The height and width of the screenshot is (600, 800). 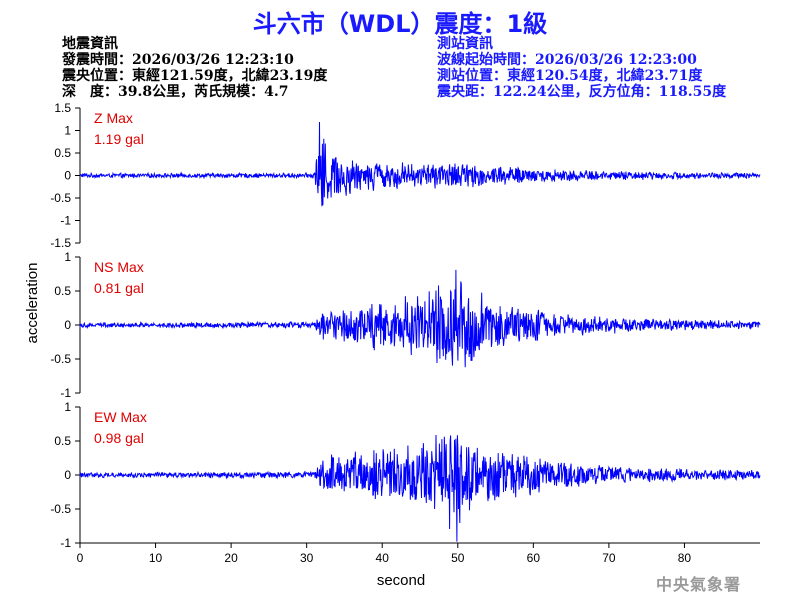 What do you see at coordinates (178, 60) in the screenshot?
I see `quake-time: 發震時間：2026/03/26 12:23:10` at bounding box center [178, 60].